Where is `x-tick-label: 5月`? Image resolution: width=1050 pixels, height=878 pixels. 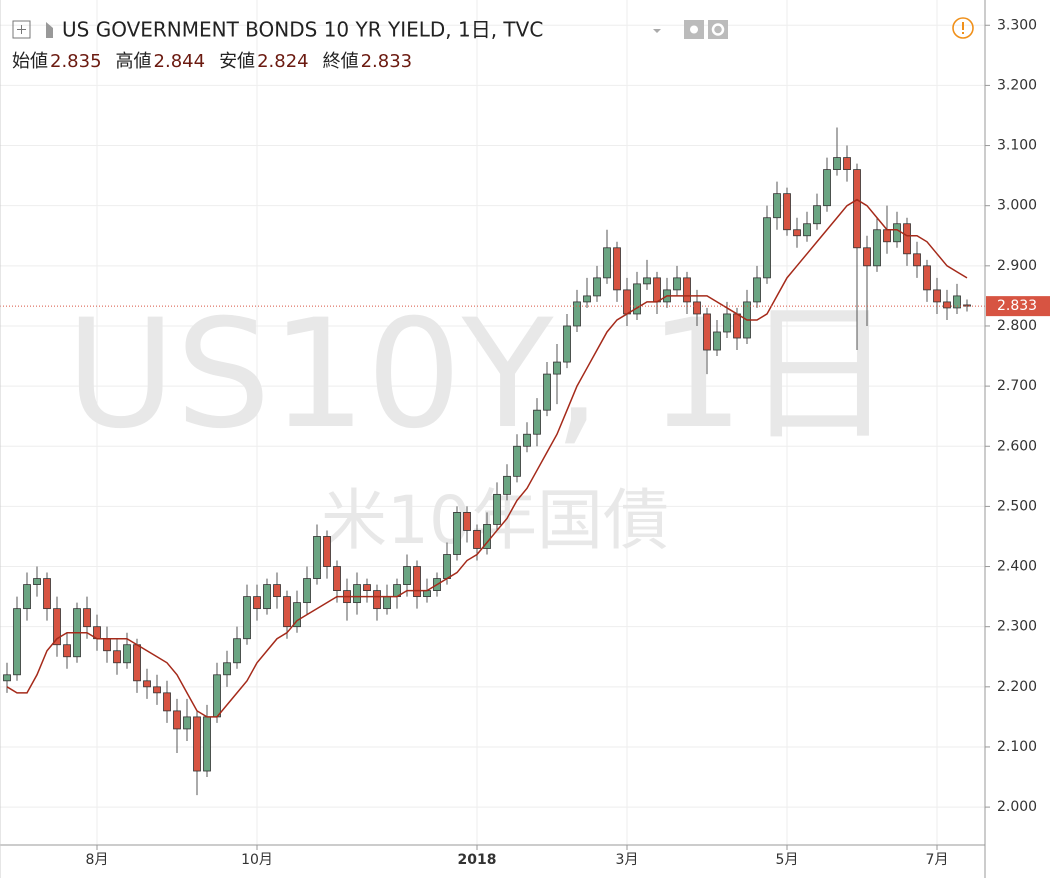
x-tick-label: 5月 is located at coordinates (787, 860).